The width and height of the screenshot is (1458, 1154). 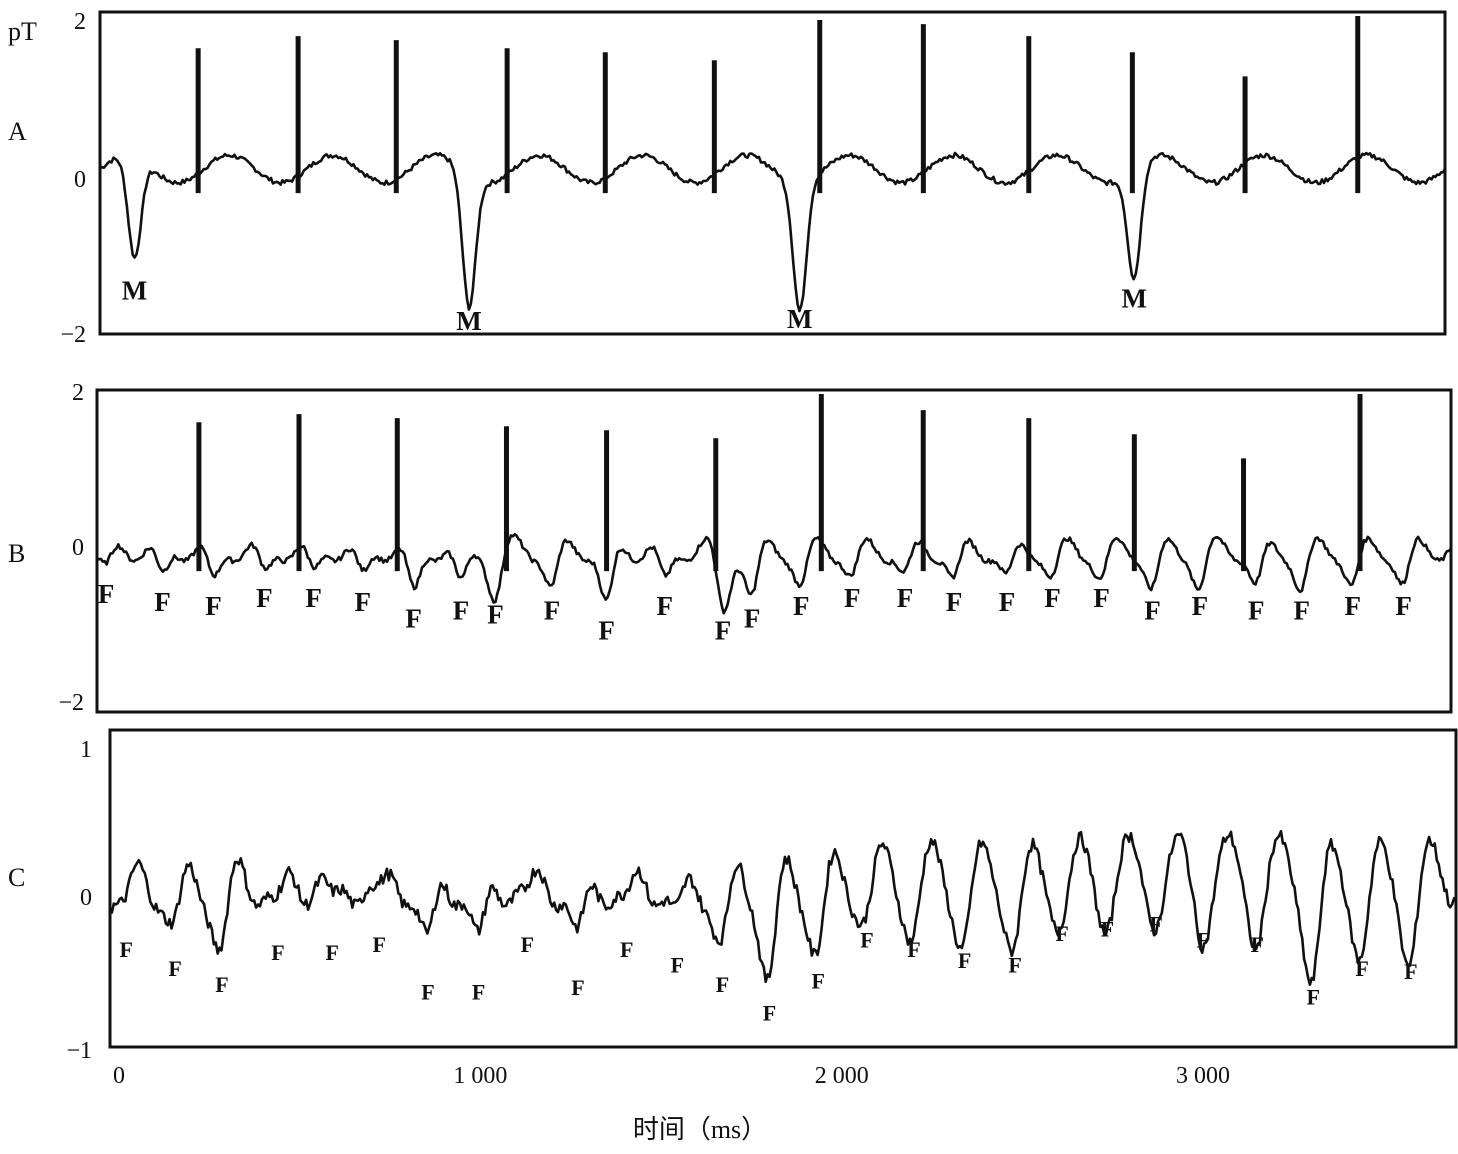 What do you see at coordinates (774, 573) in the screenshot?
I see `panel-b-trace` at bounding box center [774, 573].